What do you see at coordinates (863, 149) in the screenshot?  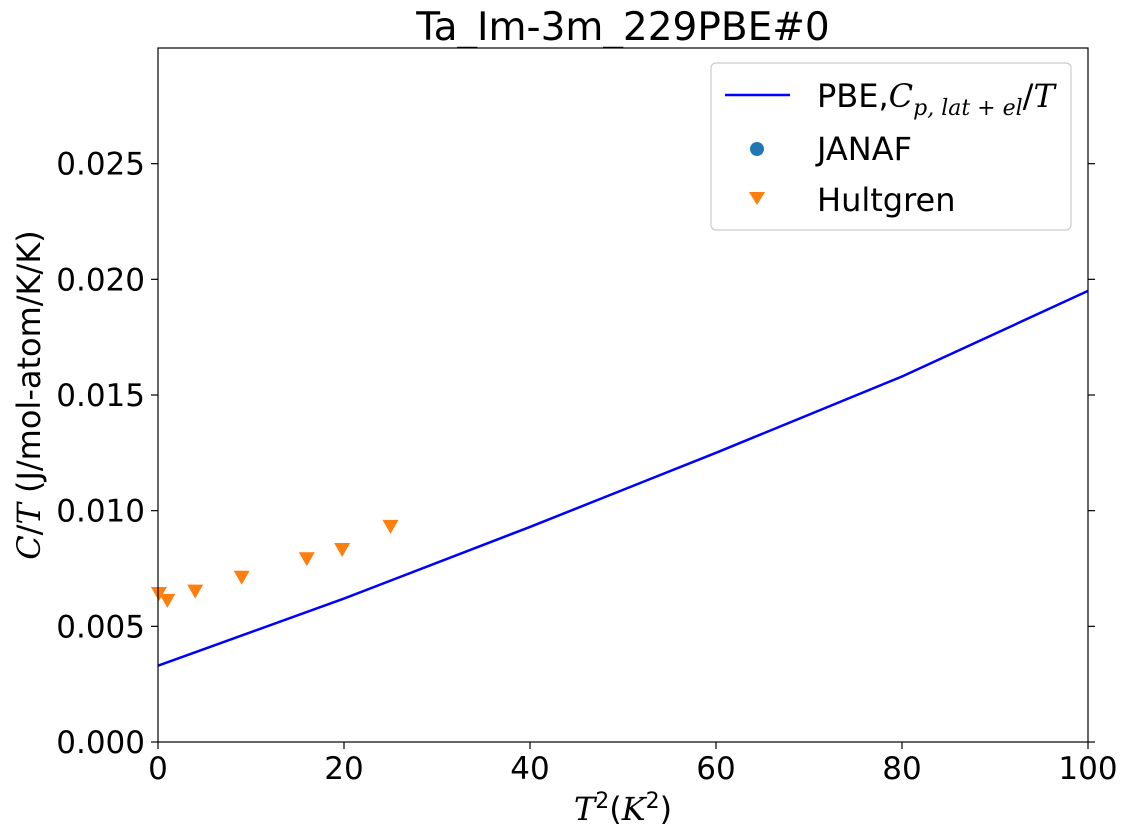 I see `legend-entry-janaf: JANAF` at bounding box center [863, 149].